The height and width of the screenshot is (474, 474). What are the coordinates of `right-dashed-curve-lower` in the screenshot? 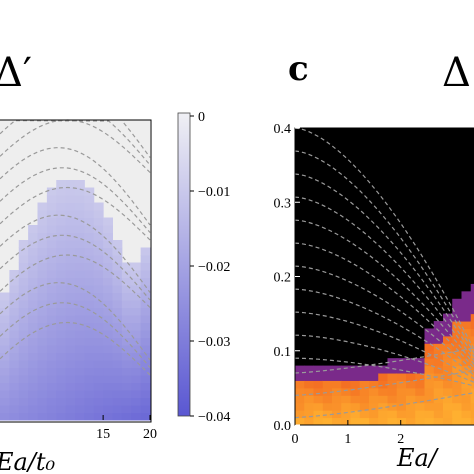 It's located at (384, 382).